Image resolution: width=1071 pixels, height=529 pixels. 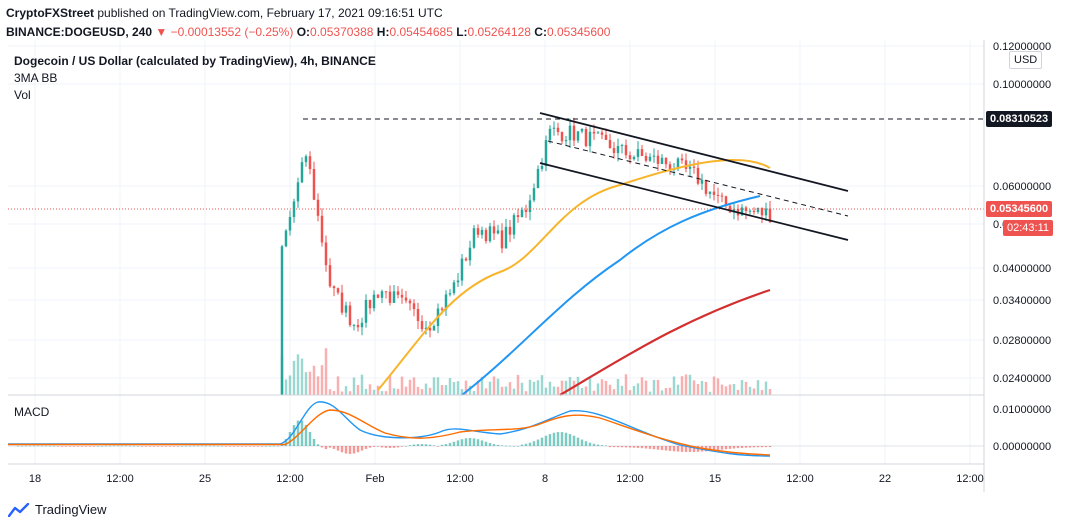 I want to click on price-axis-tick-label: 0.10000000, so click(x=1022, y=85).